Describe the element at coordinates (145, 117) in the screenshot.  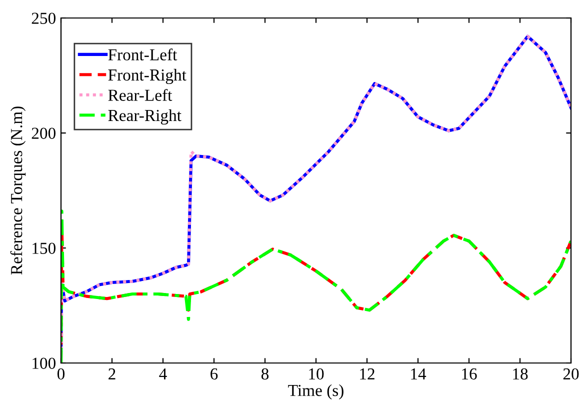
I see `legend-label: Rear-Right` at that location.